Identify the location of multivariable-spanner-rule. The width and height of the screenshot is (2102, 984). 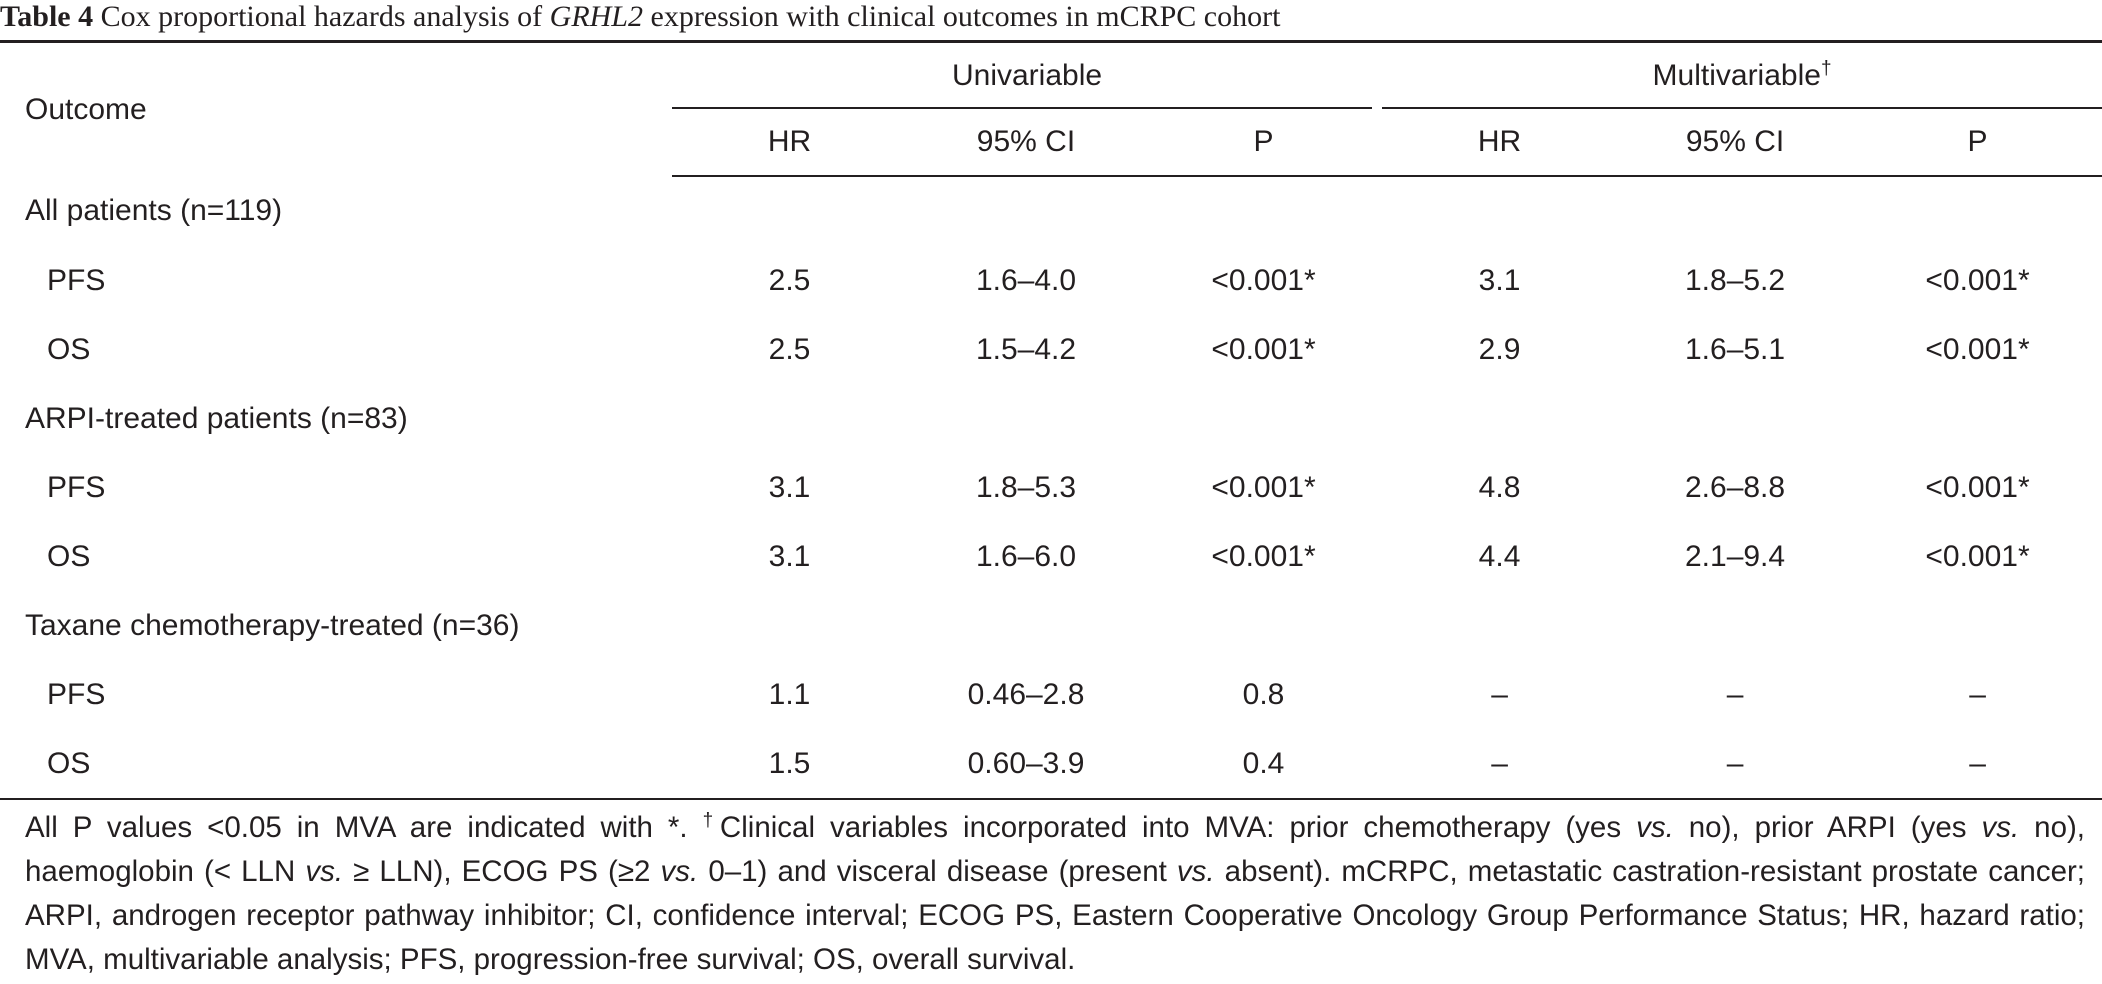
(1742, 108).